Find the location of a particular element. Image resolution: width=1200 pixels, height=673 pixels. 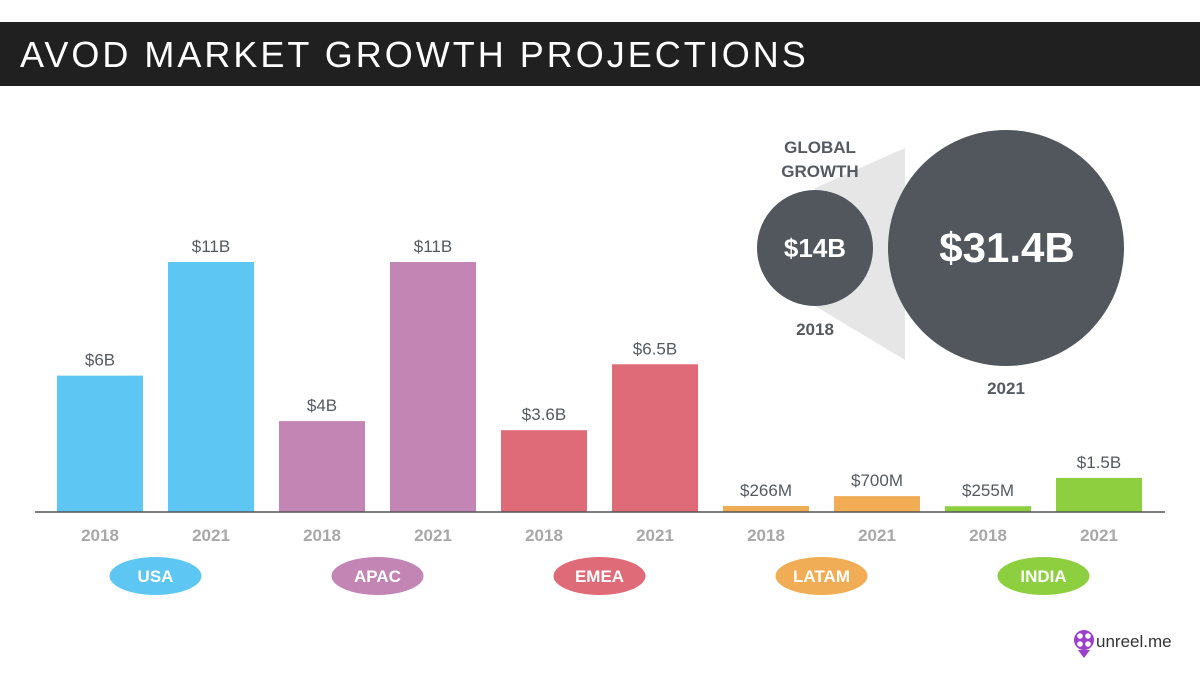

bar-apac-2018 is located at coordinates (322, 466).